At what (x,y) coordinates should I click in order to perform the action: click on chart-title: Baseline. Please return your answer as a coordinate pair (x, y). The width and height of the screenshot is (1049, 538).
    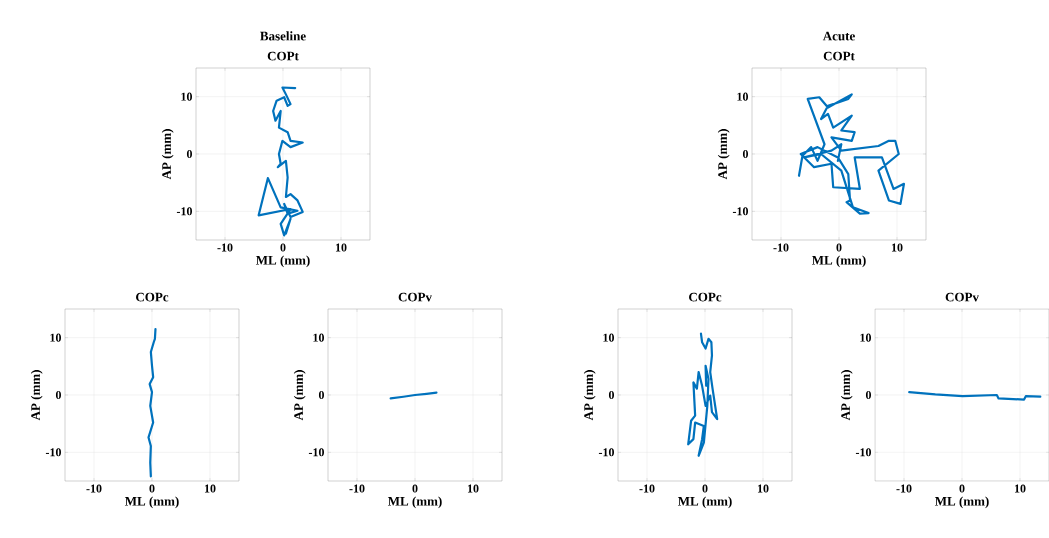
    Looking at the image, I should click on (283, 36).